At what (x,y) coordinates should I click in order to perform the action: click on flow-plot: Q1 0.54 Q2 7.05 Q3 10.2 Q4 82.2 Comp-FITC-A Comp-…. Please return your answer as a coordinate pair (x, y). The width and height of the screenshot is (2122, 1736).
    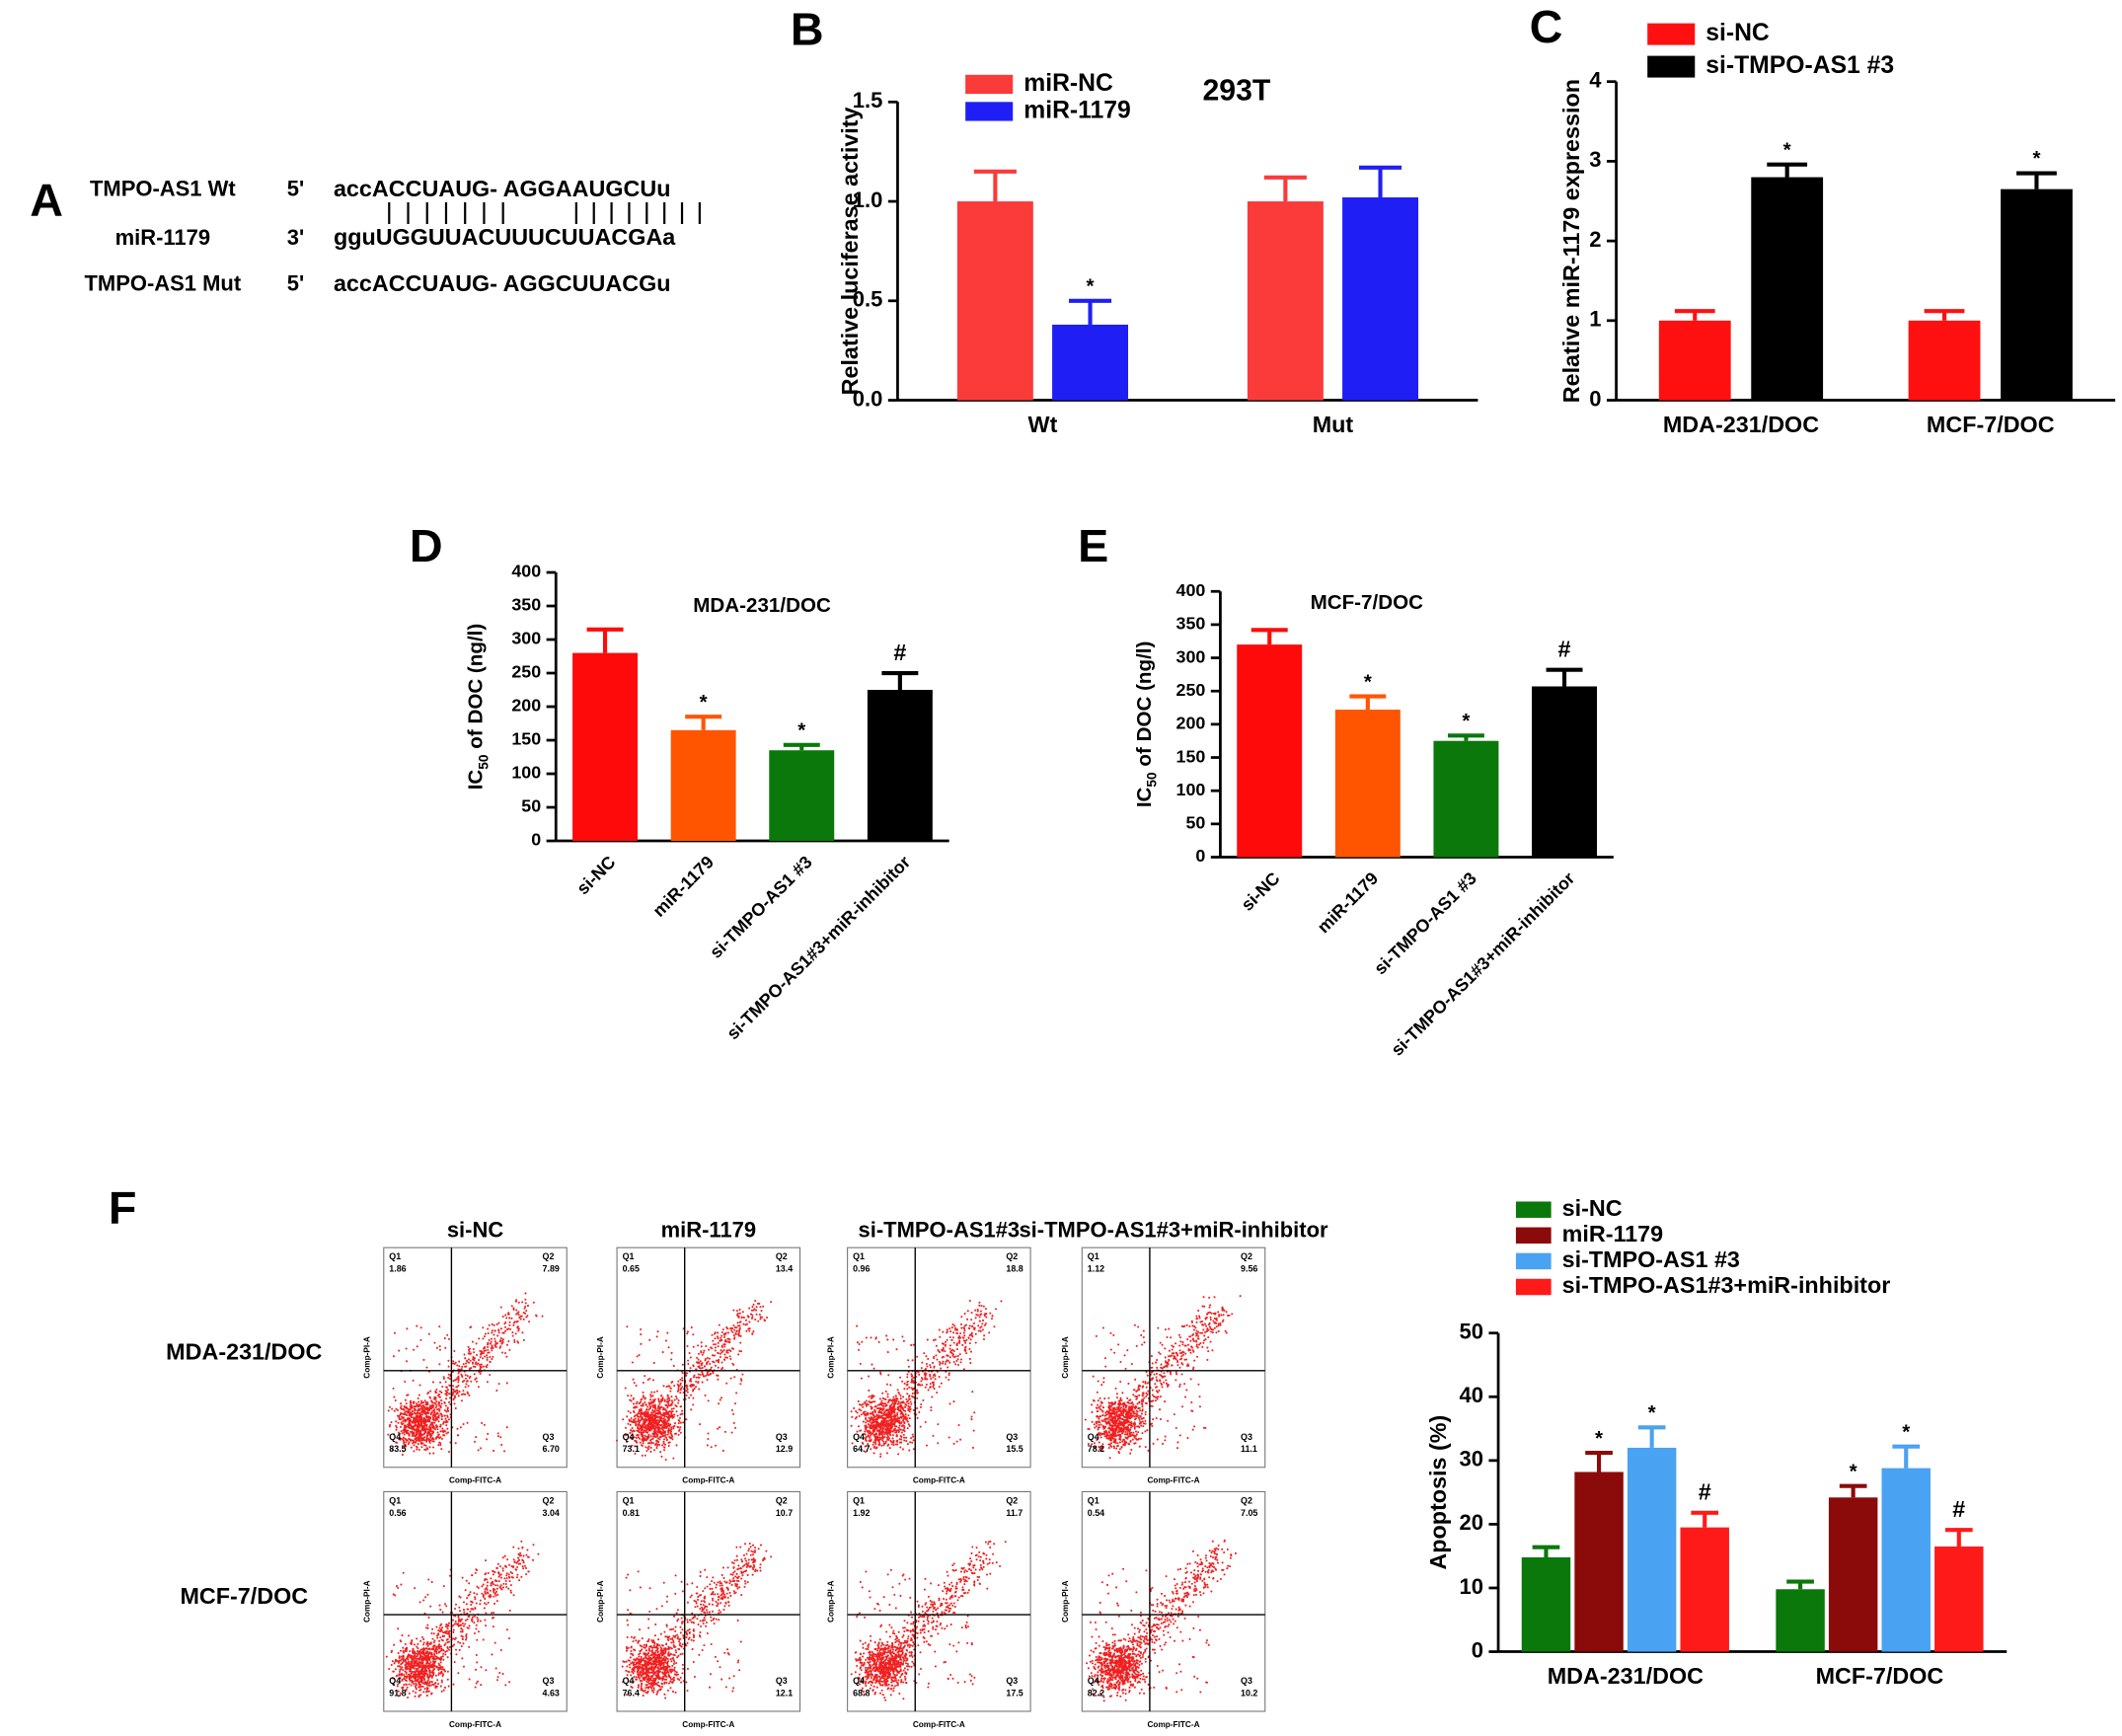
    Looking at the image, I should click on (1163, 1610).